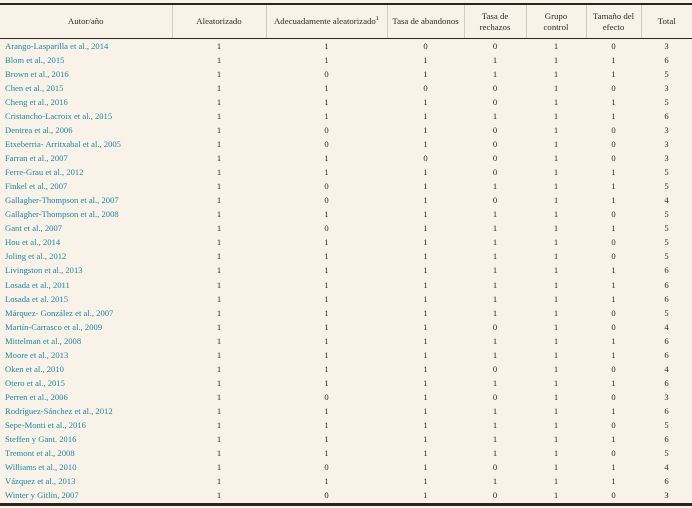  Describe the element at coordinates (666, 130) in the screenshot. I see `value-cell-total: 3` at that location.